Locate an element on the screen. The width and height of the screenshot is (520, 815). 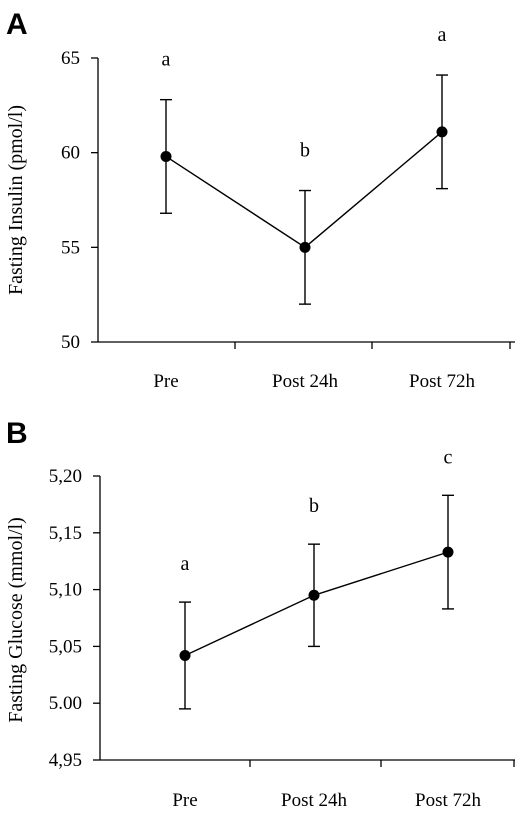
panel-b-label: B is located at coordinates (17, 433).